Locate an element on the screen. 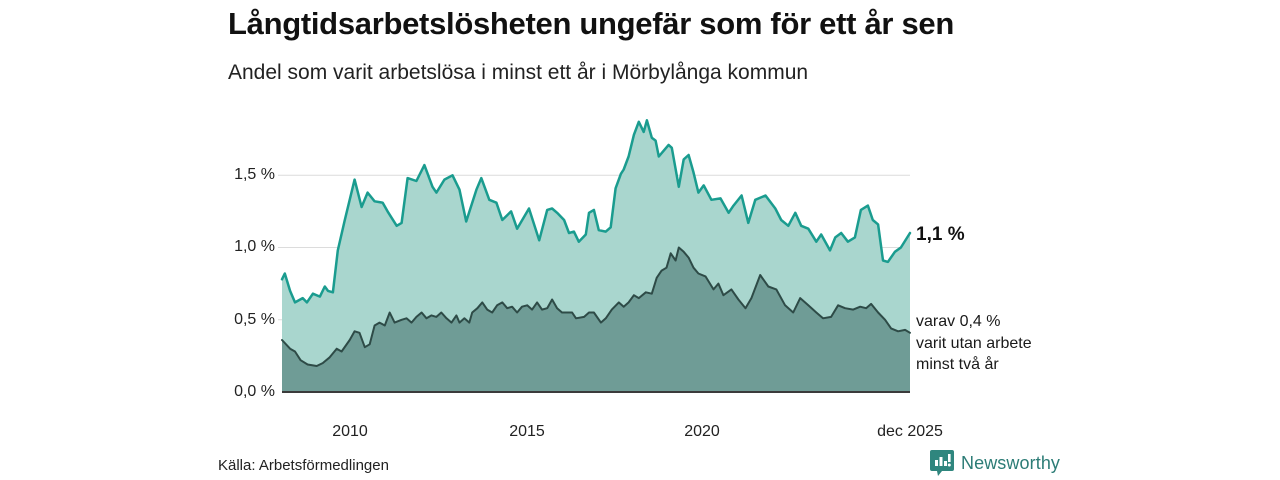 This screenshot has width=1280, height=480. two-year-annotation-line-3: minst två år is located at coordinates (957, 364).